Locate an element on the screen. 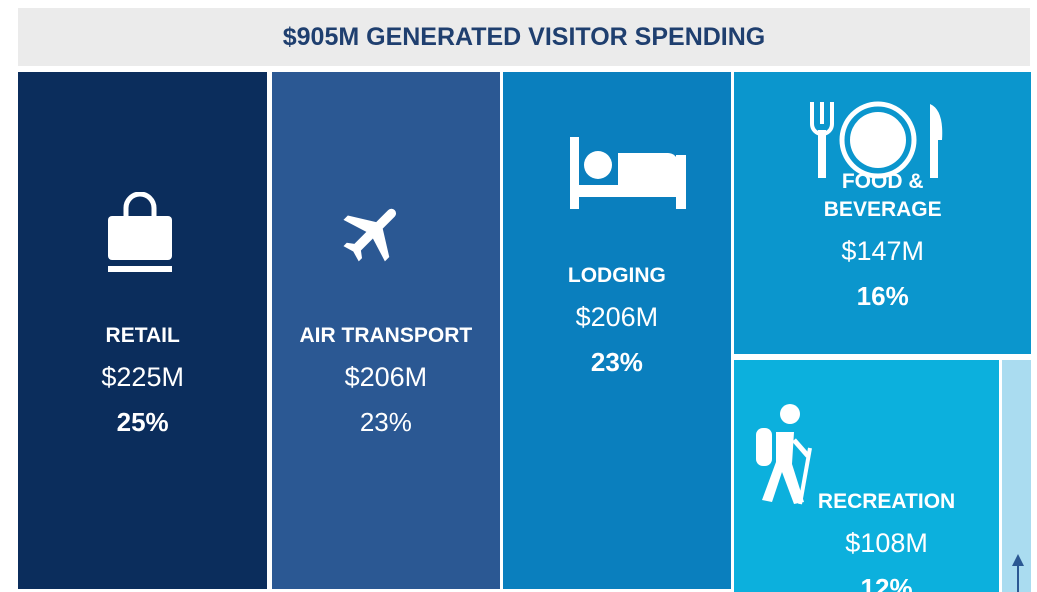 The image size is (1037, 592). category-label: LODGING is located at coordinates (616, 275).